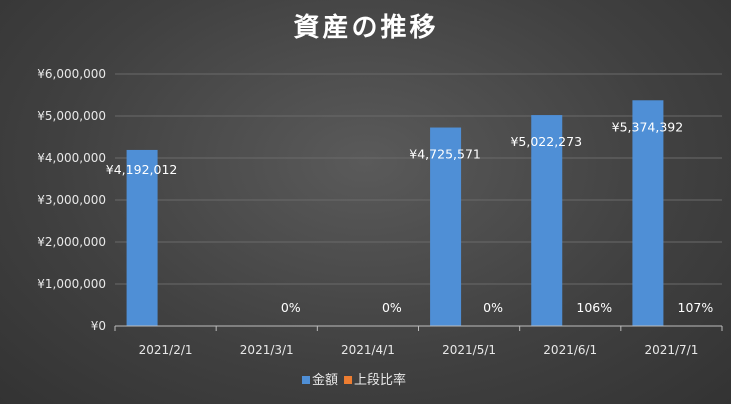 This screenshot has width=731, height=404. Describe the element at coordinates (671, 350) in the screenshot. I see `x-tick-label: 2021/7/1` at that location.